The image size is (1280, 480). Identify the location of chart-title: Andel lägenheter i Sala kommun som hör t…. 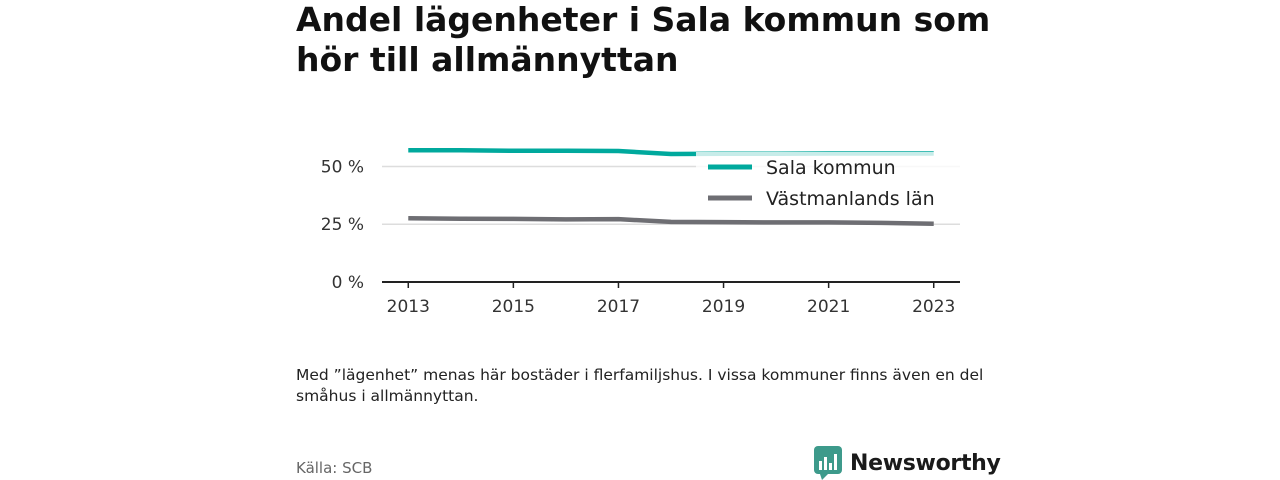
(643, 39).